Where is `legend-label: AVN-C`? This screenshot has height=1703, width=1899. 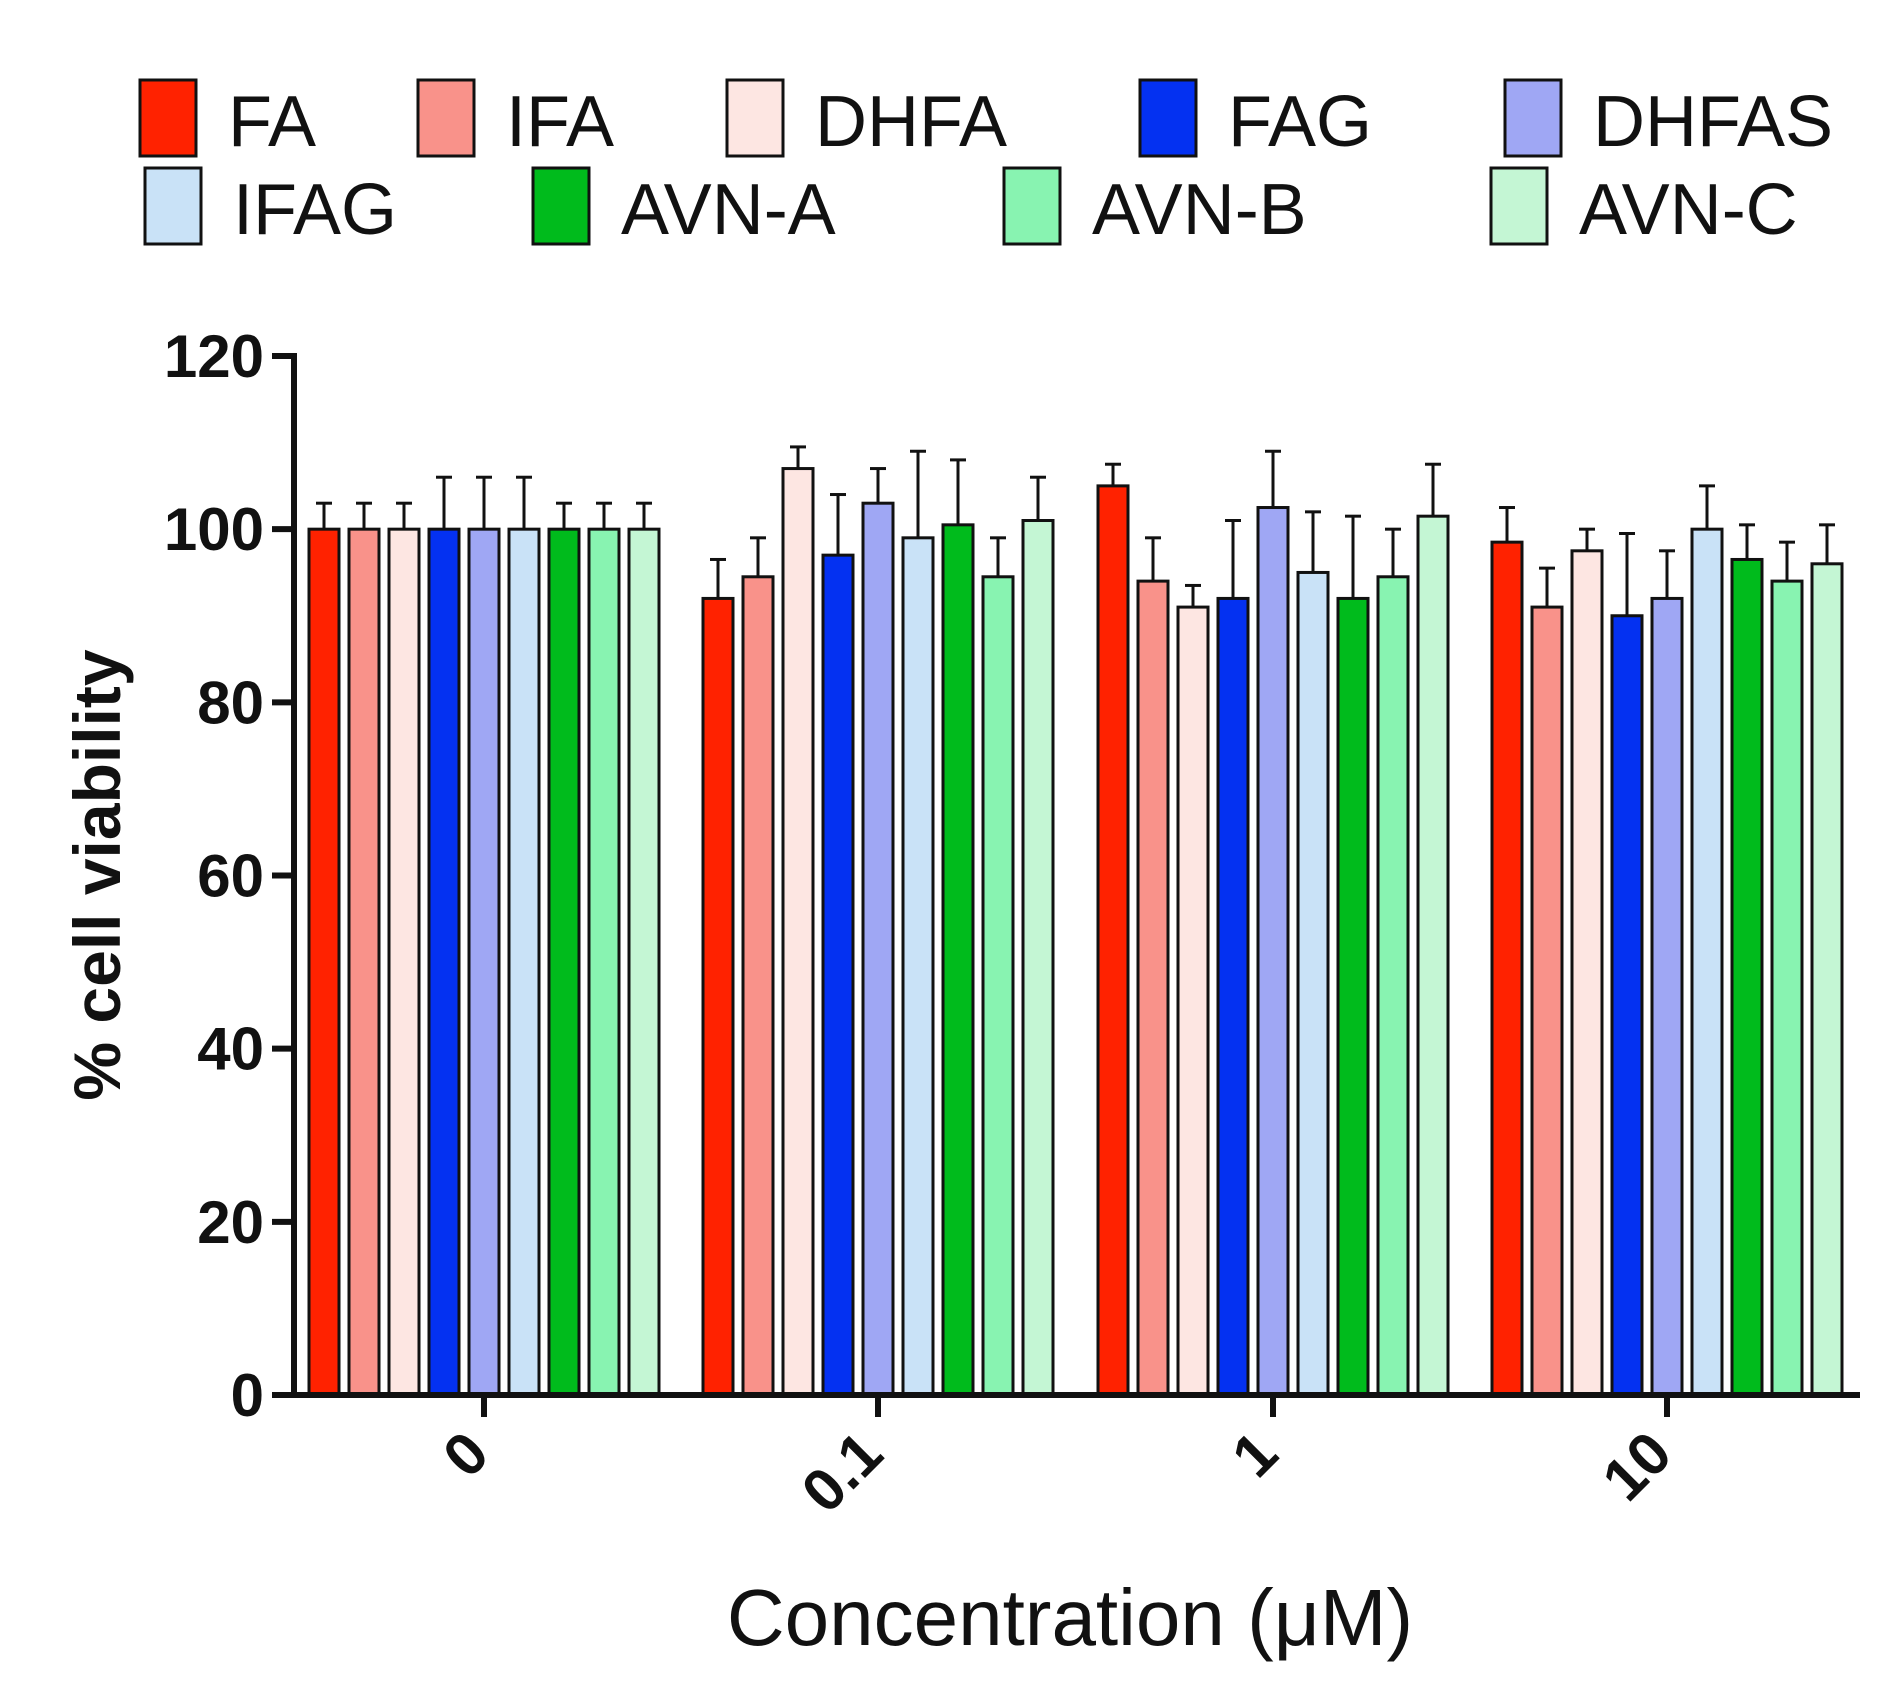 legend-label: AVN-C is located at coordinates (1688, 210).